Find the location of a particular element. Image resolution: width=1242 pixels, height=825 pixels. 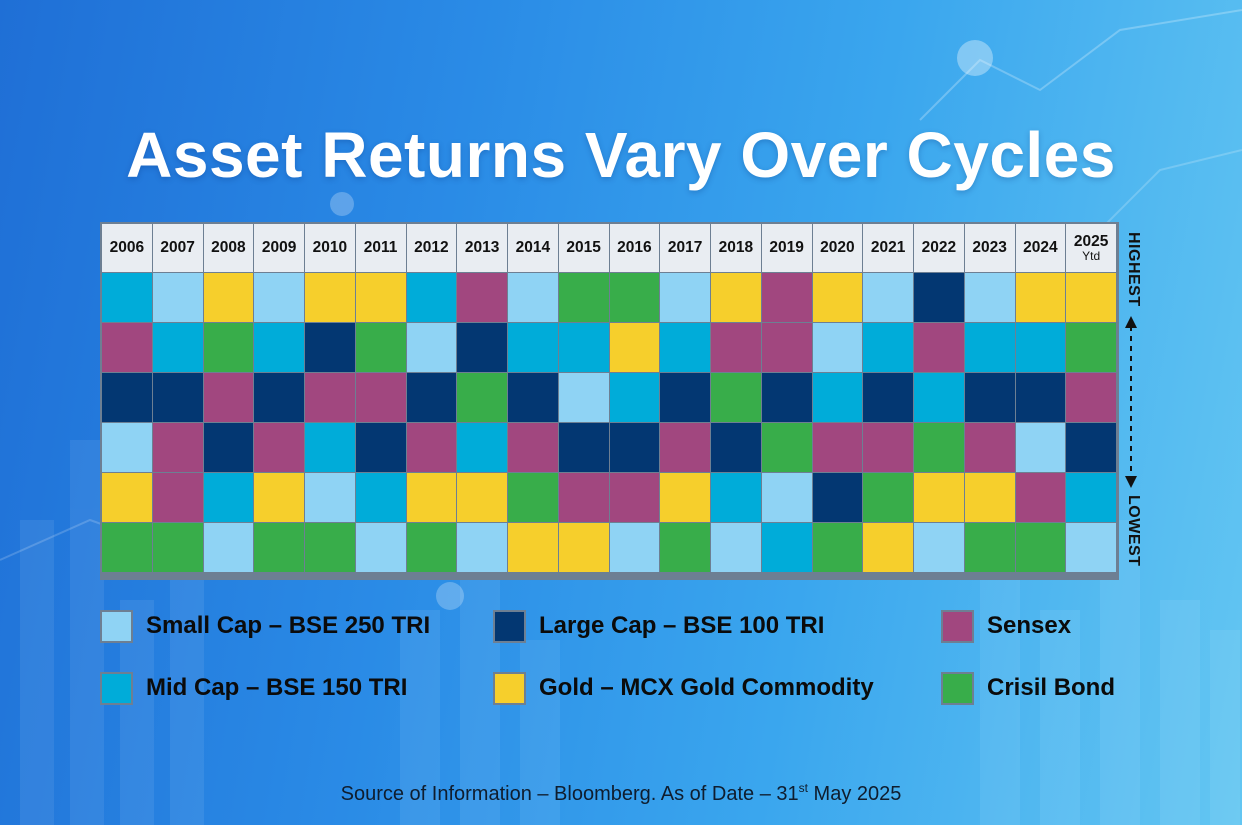

year-header: 2022 is located at coordinates (939, 248).